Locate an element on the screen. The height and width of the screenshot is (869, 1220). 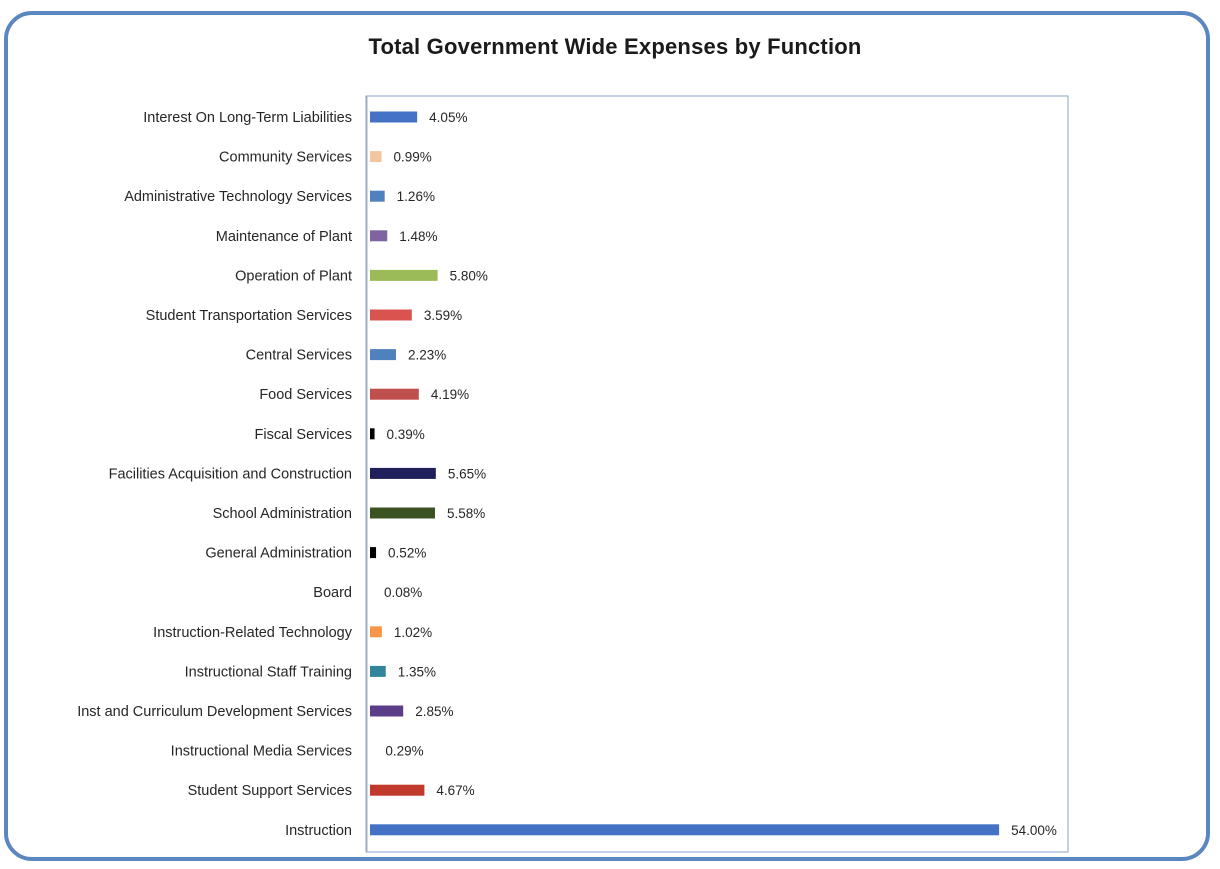
category-label: Fiscal Services is located at coordinates (304, 435).